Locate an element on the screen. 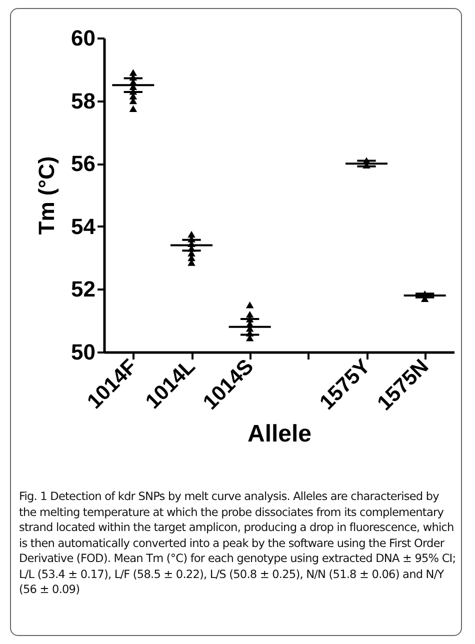  y-tick-label: 60 is located at coordinates (83, 38).